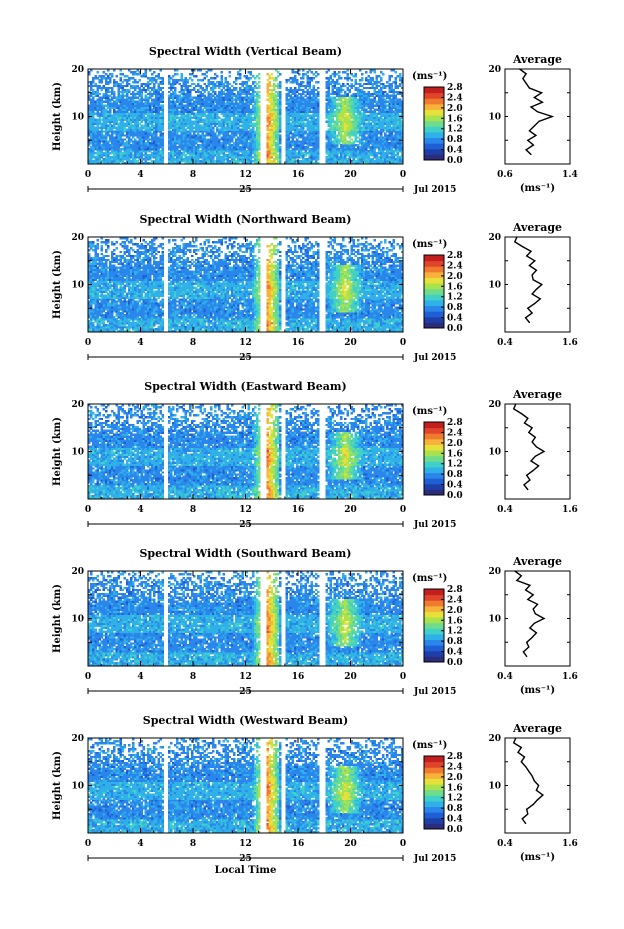 The image size is (624, 929). Describe the element at coordinates (245, 51) in the screenshot. I see `panel-title: Spectral Width (Vertical Beam)` at that location.